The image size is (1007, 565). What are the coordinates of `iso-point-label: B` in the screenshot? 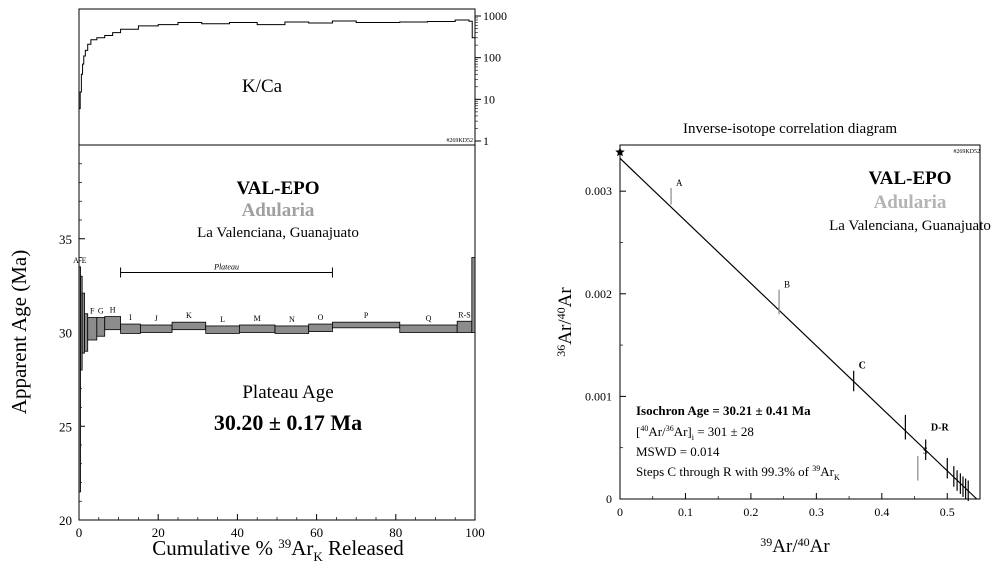 It's located at (787, 285).